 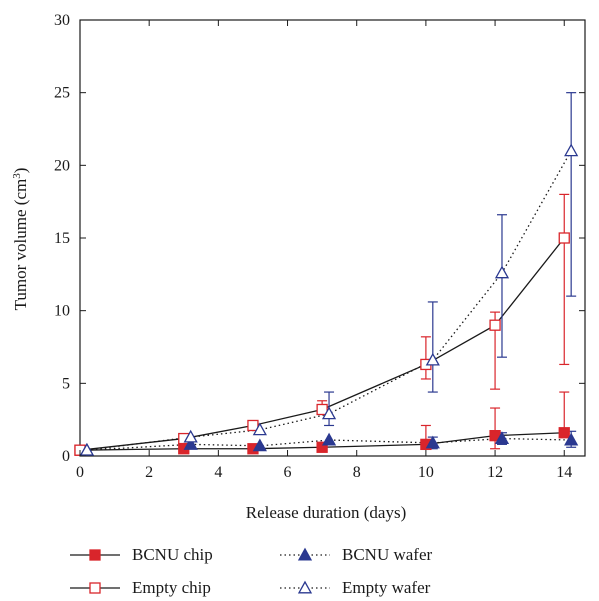 I want to click on y-tick-label: 20, so click(x=62, y=165).